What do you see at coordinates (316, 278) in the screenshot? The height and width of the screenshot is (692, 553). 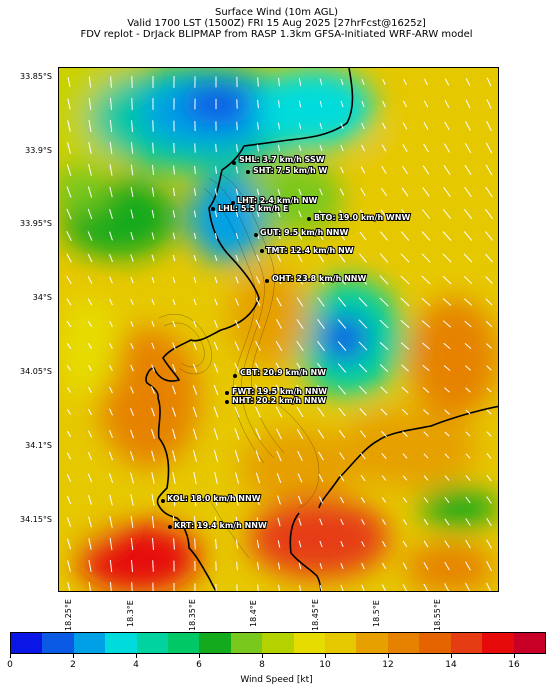 I see `station-OHT: OHT: 23.8 km/h NNW` at bounding box center [316, 278].